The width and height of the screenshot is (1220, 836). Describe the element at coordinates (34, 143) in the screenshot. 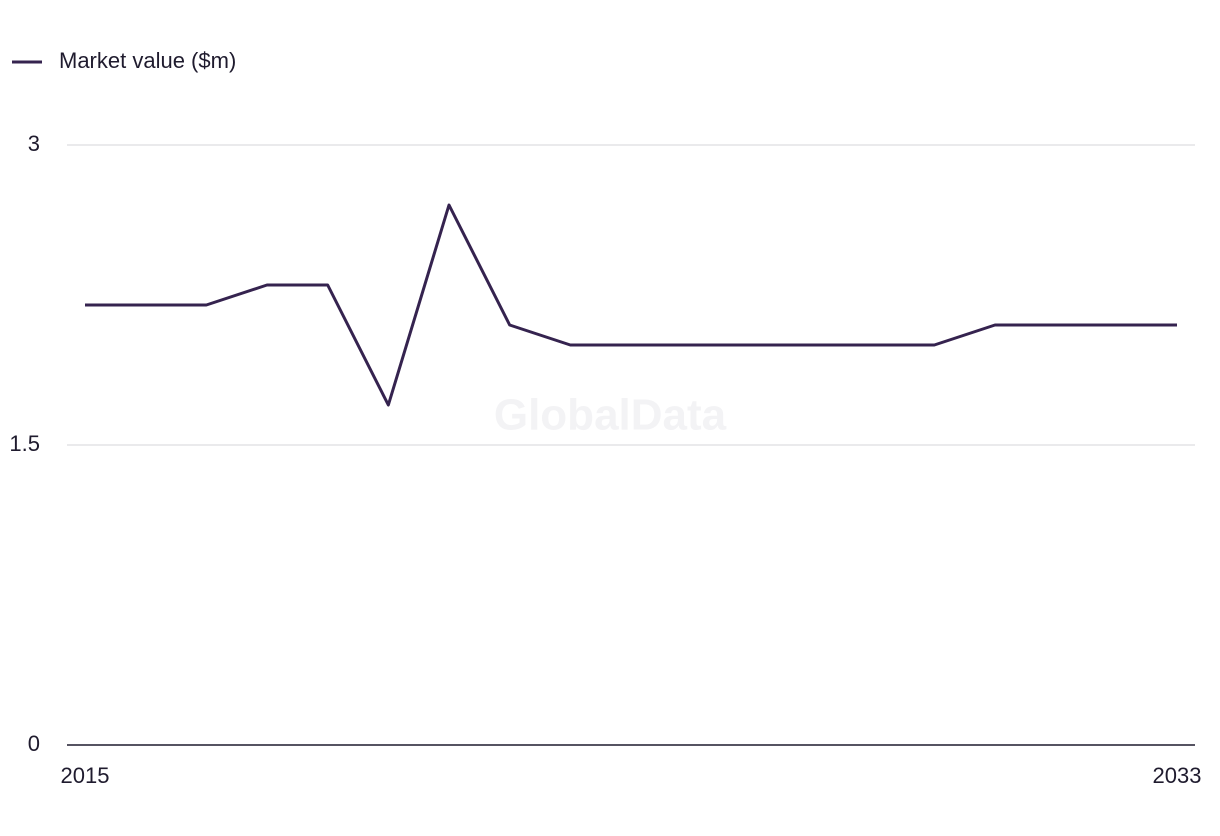

I see `y-tick-label: 3` at that location.